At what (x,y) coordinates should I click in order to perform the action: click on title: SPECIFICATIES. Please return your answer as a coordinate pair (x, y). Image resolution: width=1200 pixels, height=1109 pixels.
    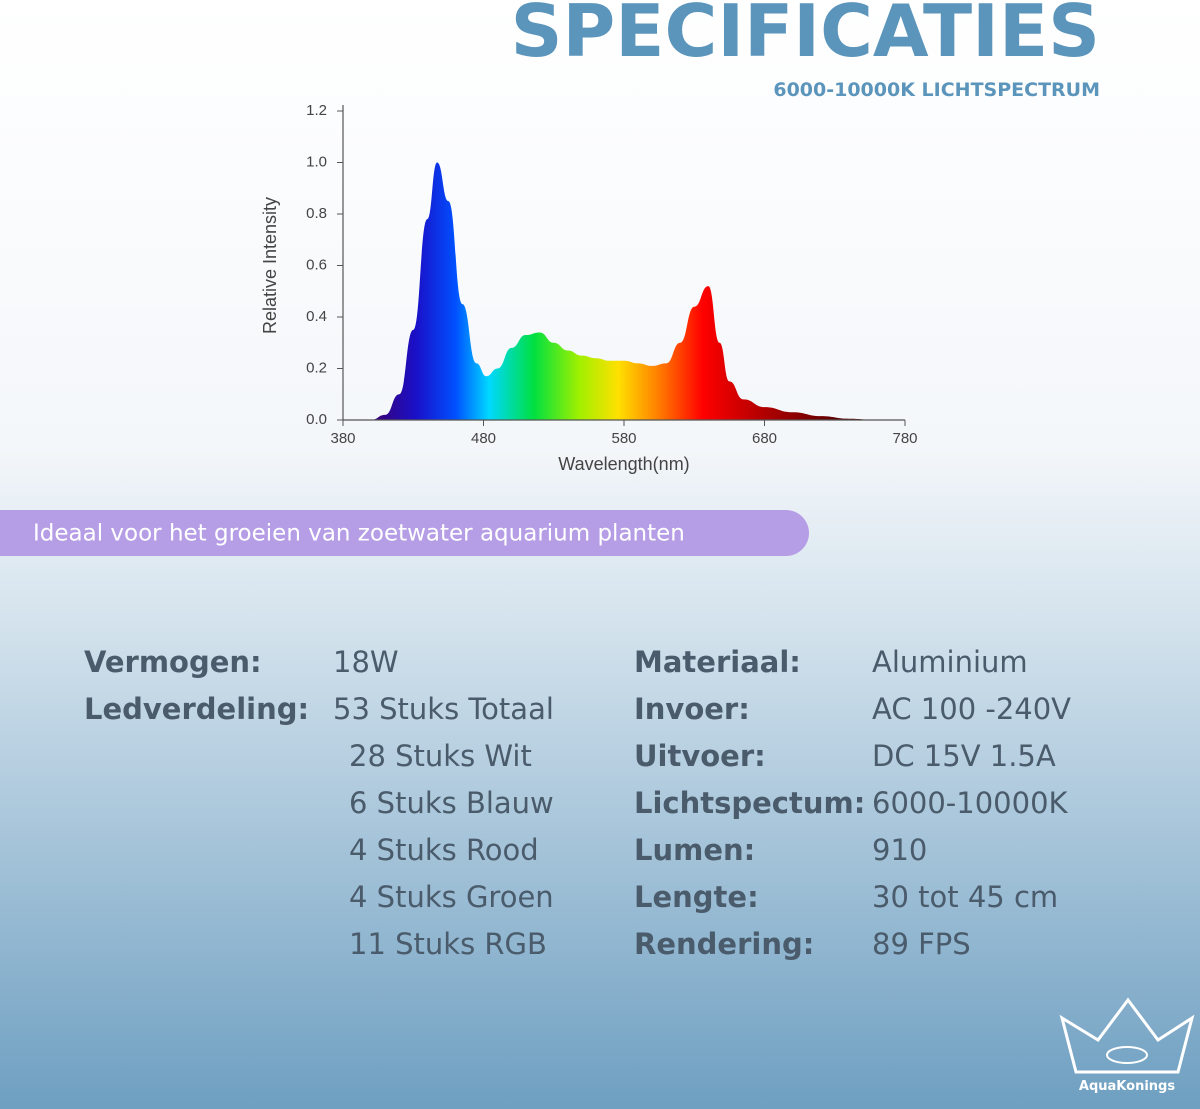
    Looking at the image, I should click on (805, 36).